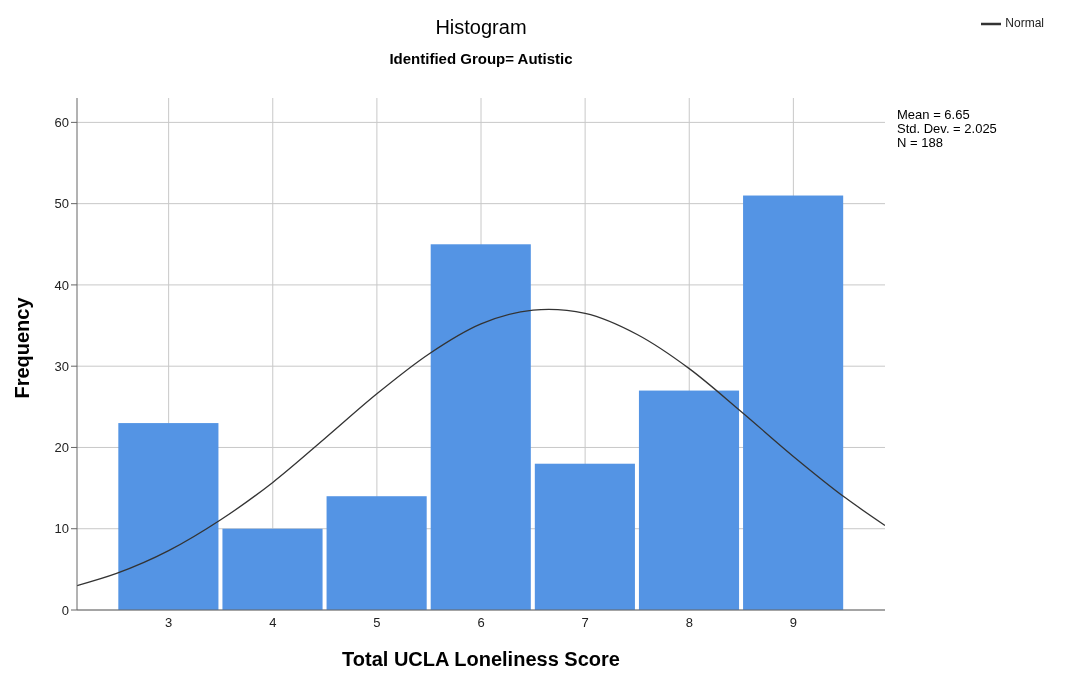 This screenshot has width=1068, height=682. What do you see at coordinates (65, 610) in the screenshot?
I see `y-tick-label: 0` at bounding box center [65, 610].